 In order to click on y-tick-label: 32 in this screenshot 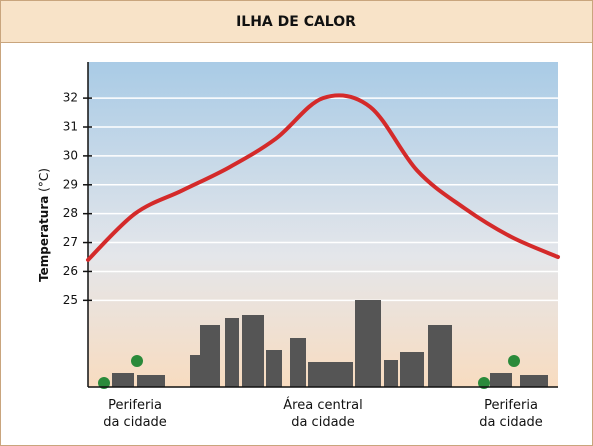, I will do `click(70, 98)`.